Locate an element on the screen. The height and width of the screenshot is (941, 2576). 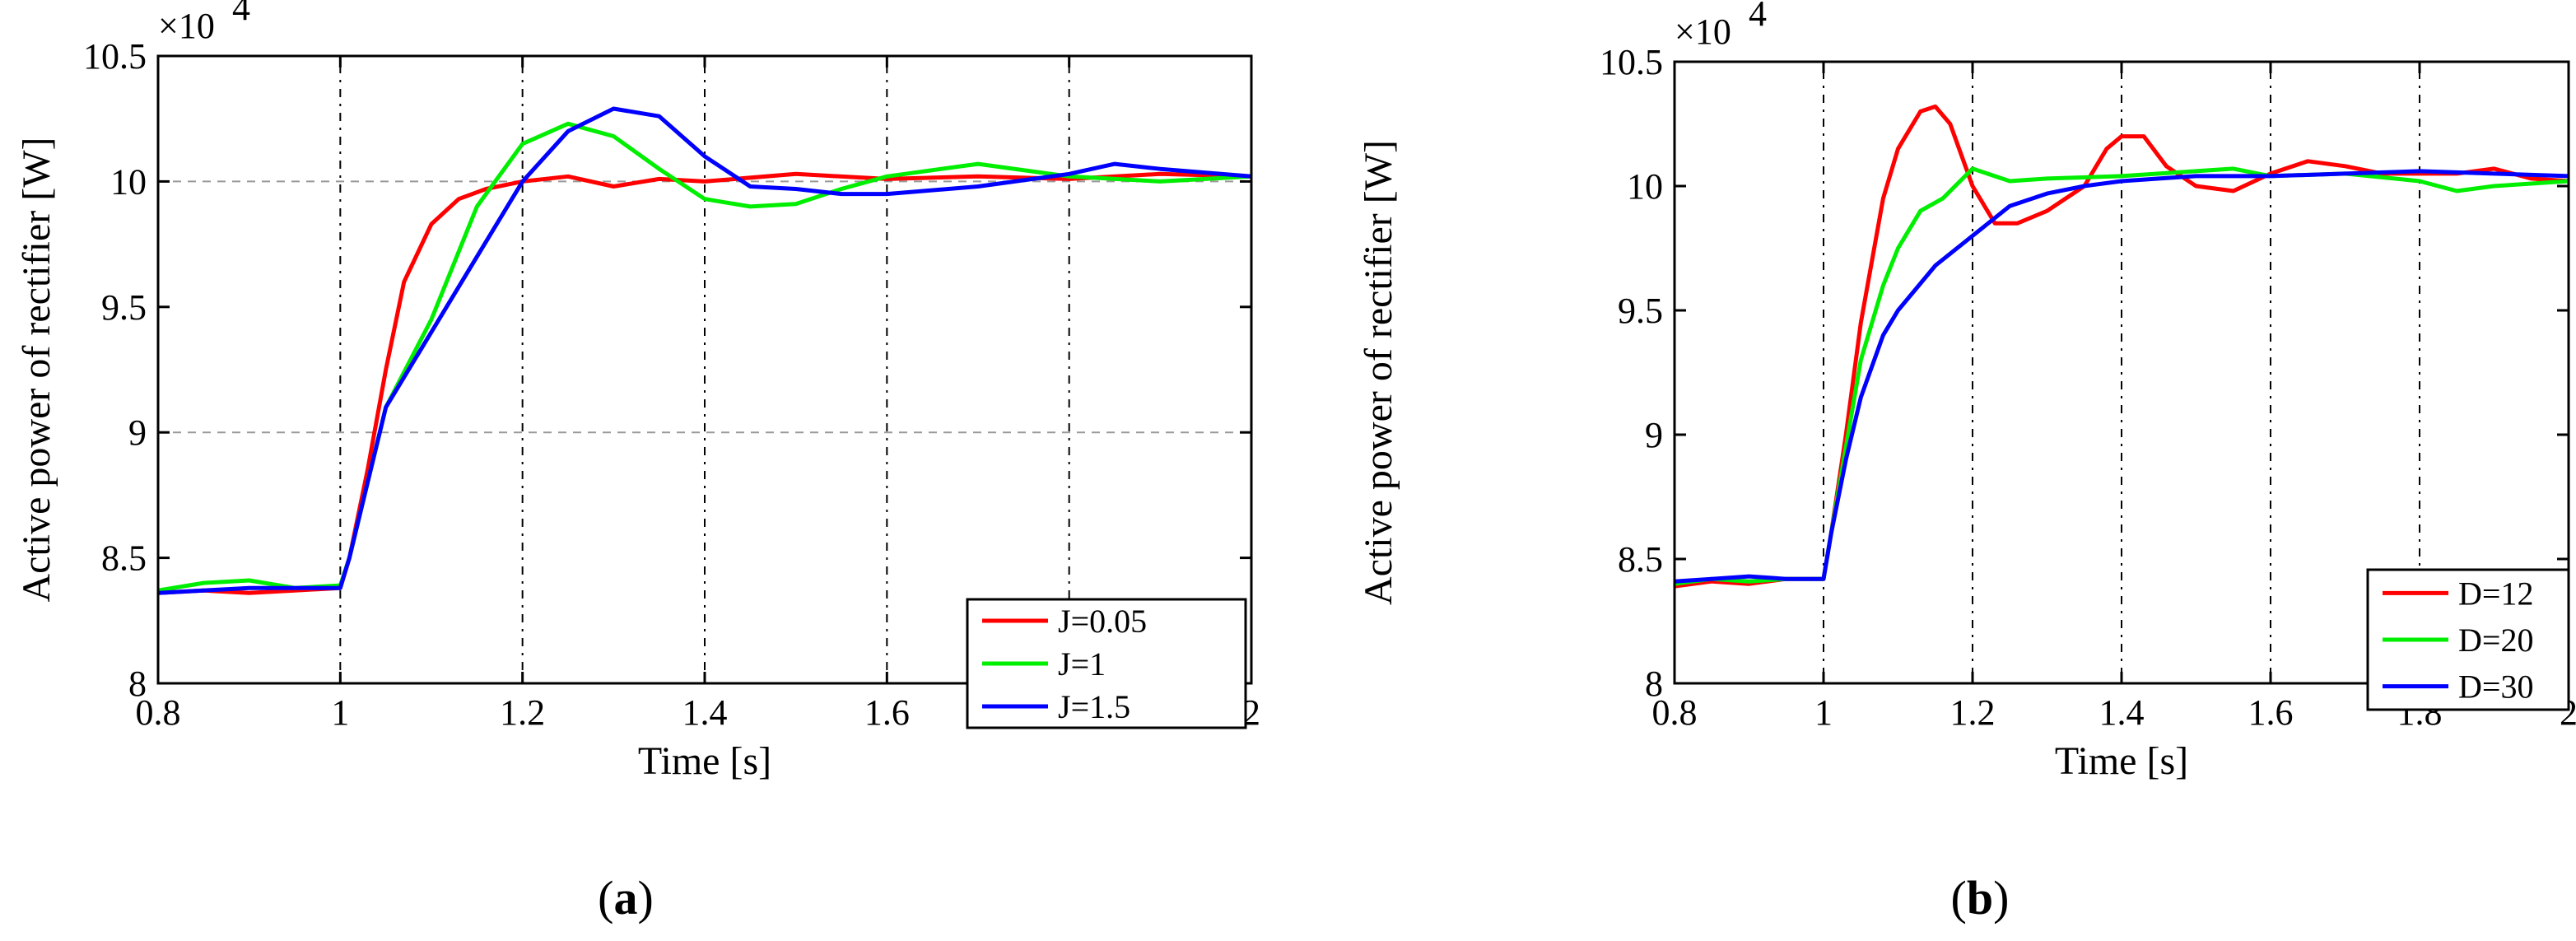
caption: (b) is located at coordinates (1980, 898).